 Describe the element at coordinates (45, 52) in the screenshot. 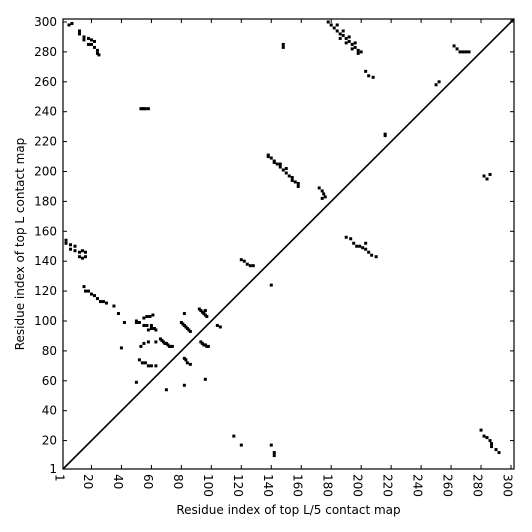

I see `y-tick-label: 280` at that location.